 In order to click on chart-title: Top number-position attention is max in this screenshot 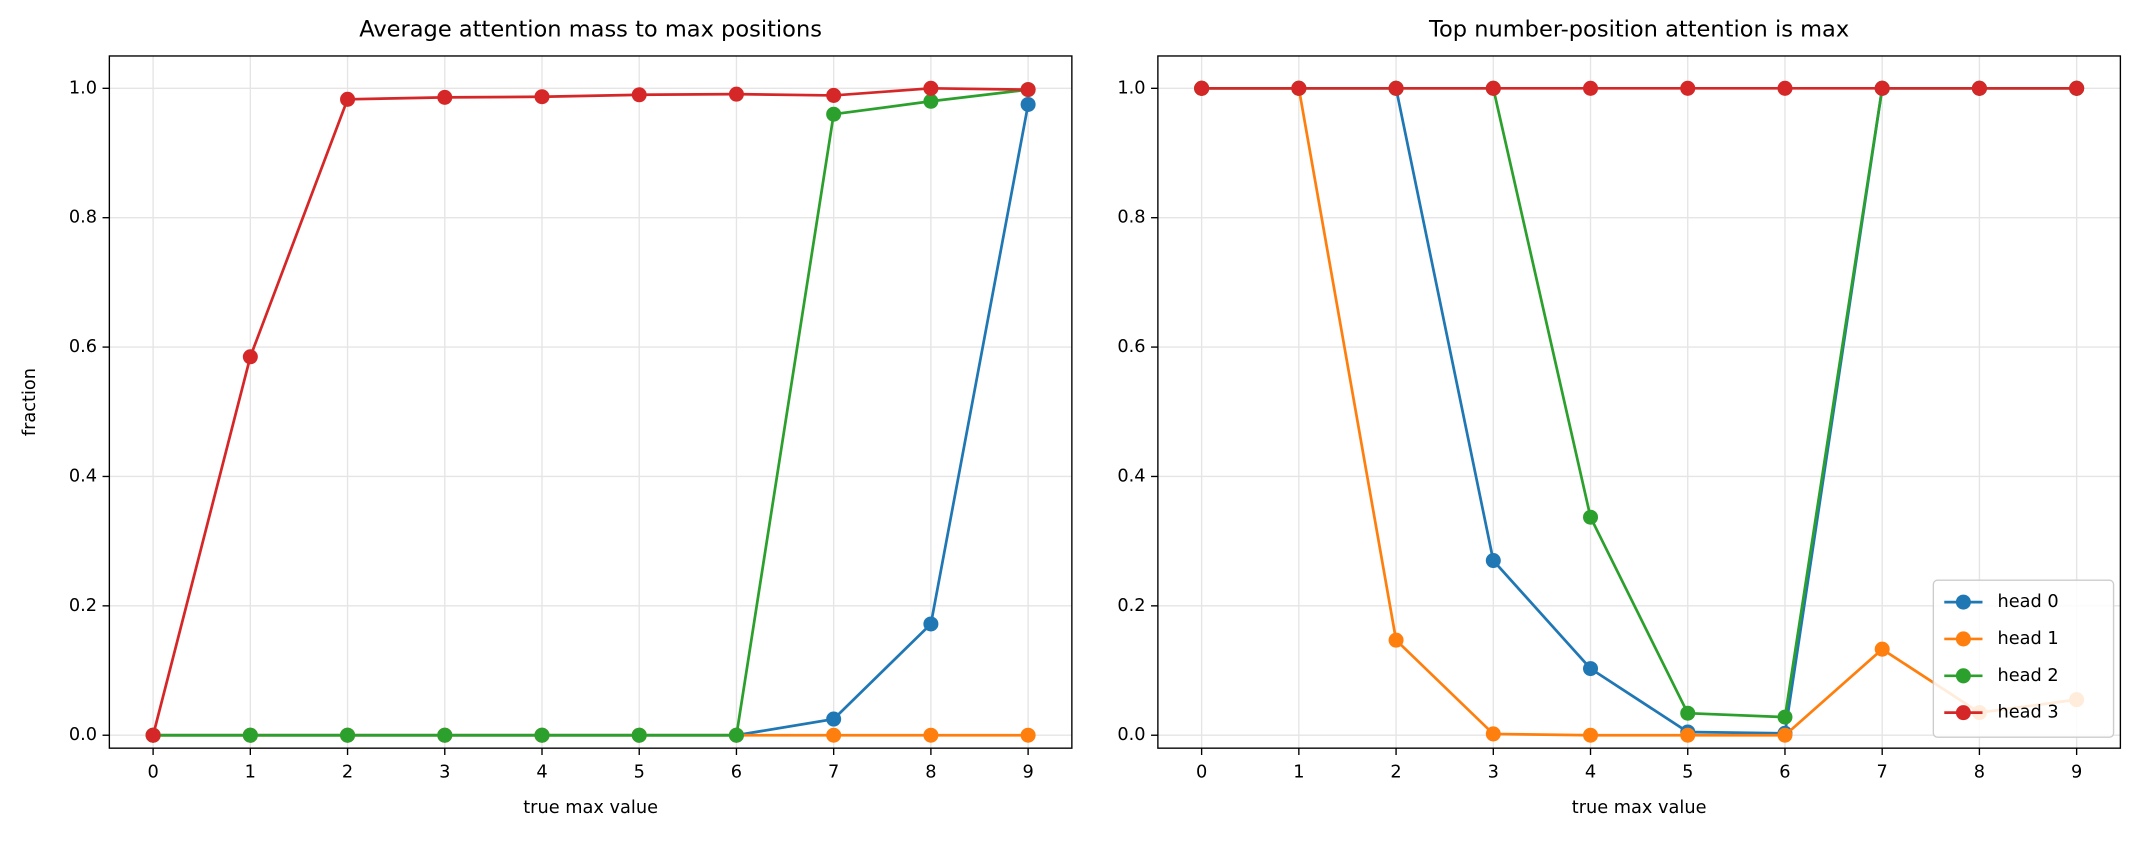, I will do `click(1638, 30)`.